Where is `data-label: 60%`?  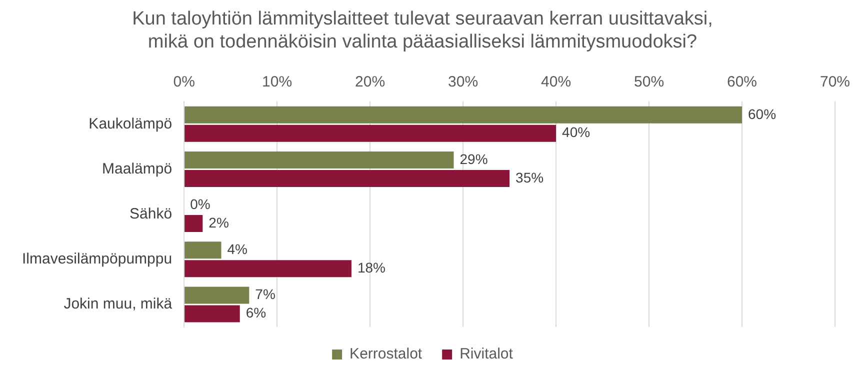 data-label: 60% is located at coordinates (762, 114).